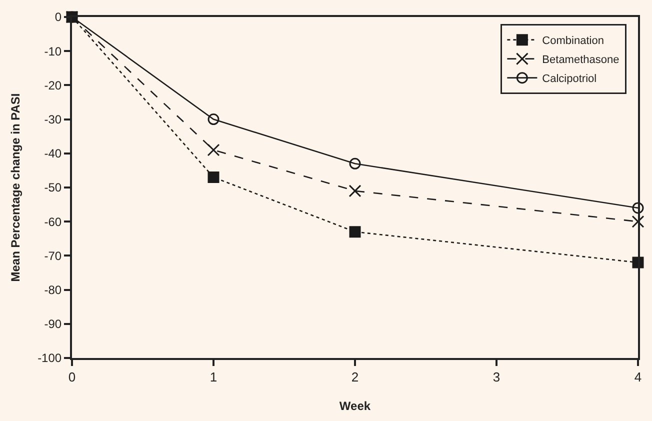 This screenshot has height=421, width=652. Describe the element at coordinates (573, 41) in the screenshot. I see `legend-label: Combination` at that location.